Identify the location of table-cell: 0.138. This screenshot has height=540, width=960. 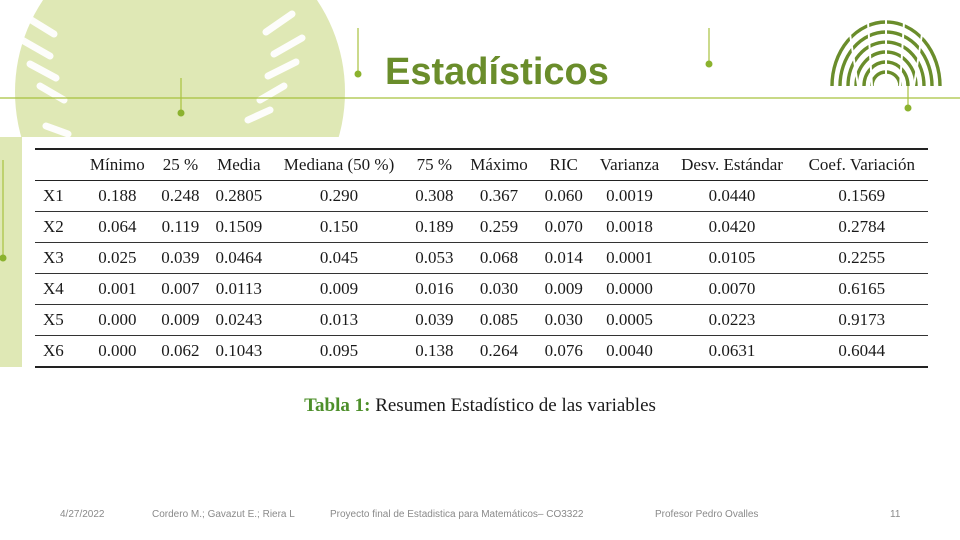
(434, 350).